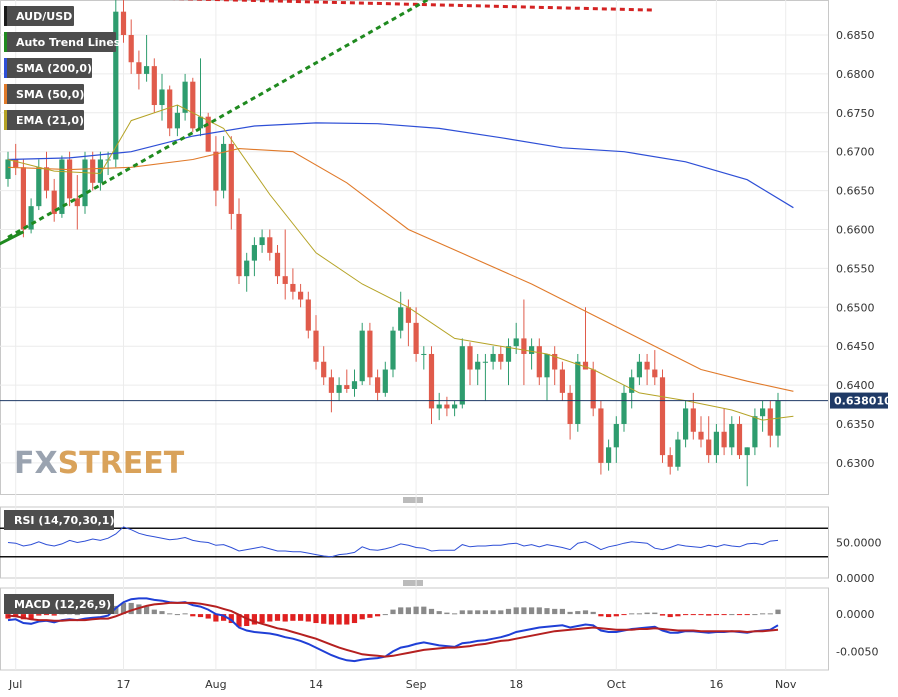 The height and width of the screenshot is (697, 898). I want to click on auto-trend-line, so click(413, 6).